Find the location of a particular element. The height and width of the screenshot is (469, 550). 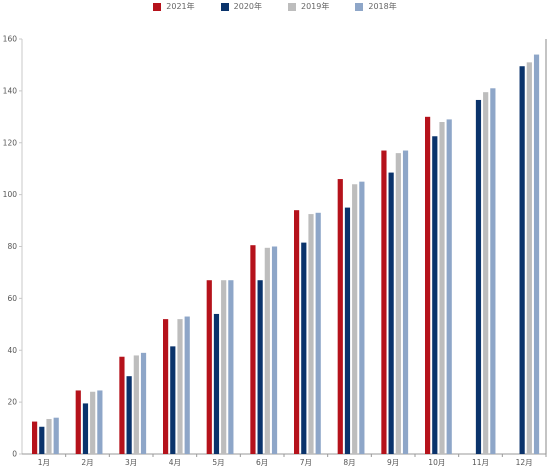

legend-label: 2020年 is located at coordinates (247, 6).